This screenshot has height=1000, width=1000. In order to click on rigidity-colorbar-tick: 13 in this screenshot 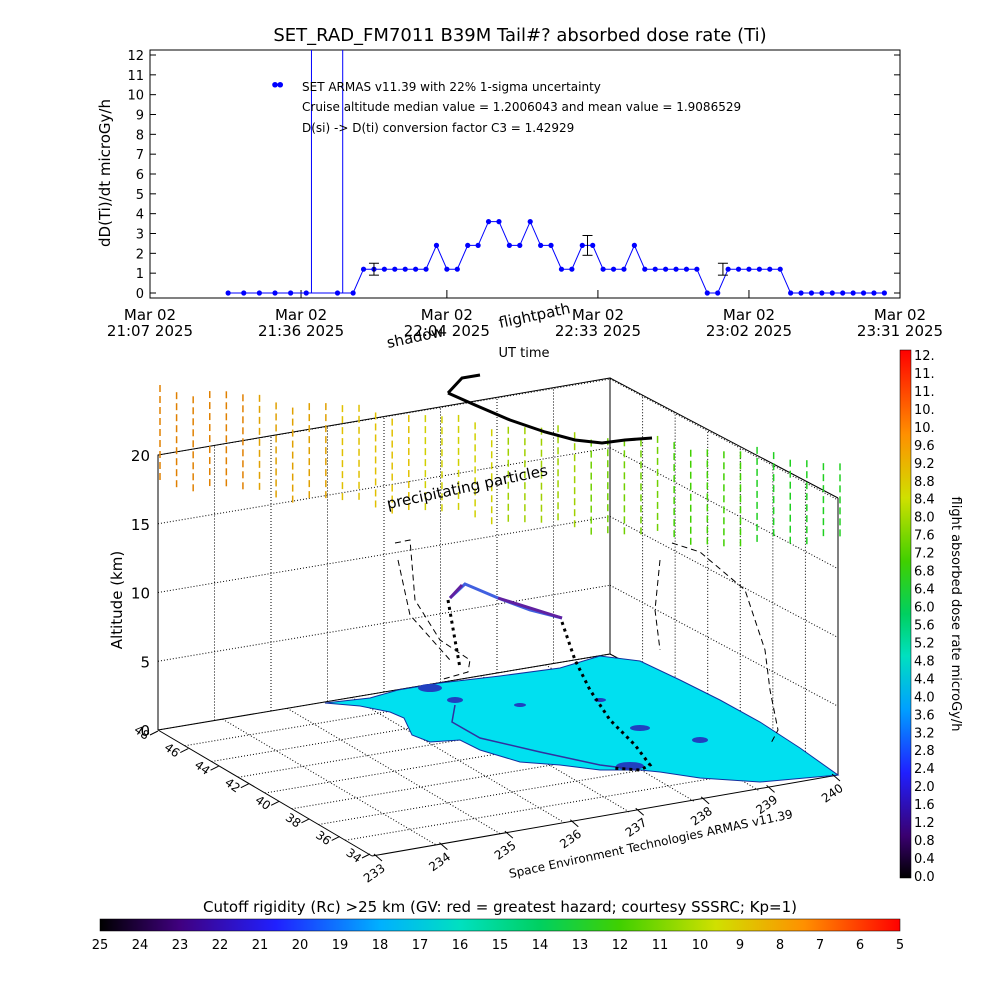, I will do `click(580, 945)`.